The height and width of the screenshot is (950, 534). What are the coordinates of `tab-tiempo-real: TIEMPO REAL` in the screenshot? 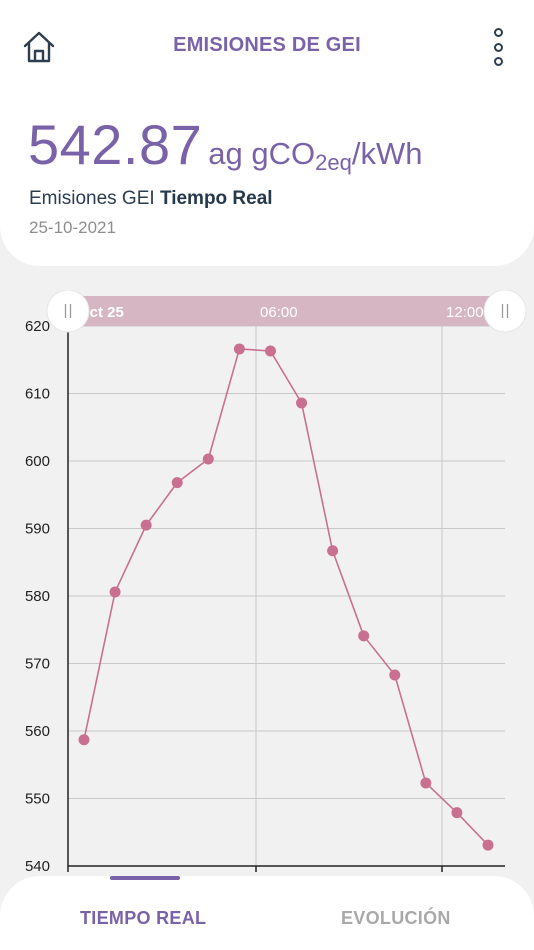 It's located at (143, 918).